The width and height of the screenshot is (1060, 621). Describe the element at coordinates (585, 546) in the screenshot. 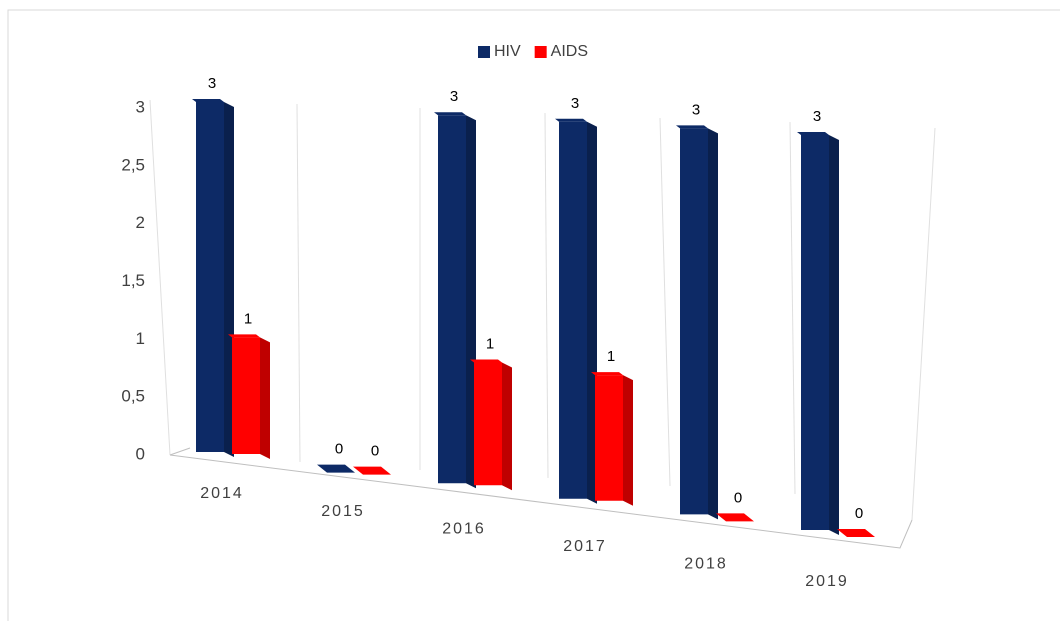

I see `x-tick-label: 2017` at that location.